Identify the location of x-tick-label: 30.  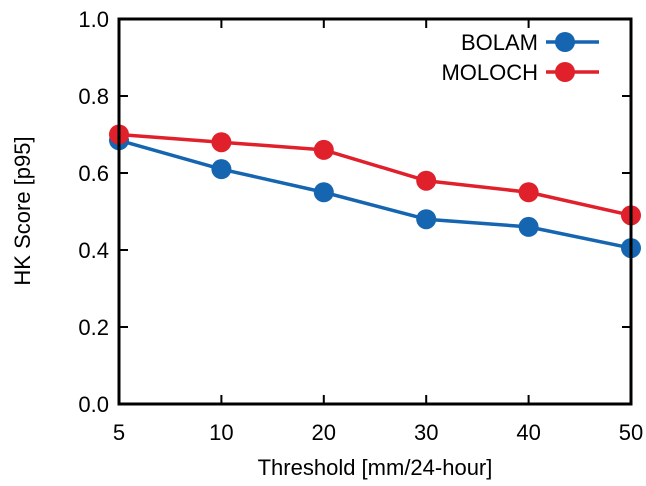
(426, 432).